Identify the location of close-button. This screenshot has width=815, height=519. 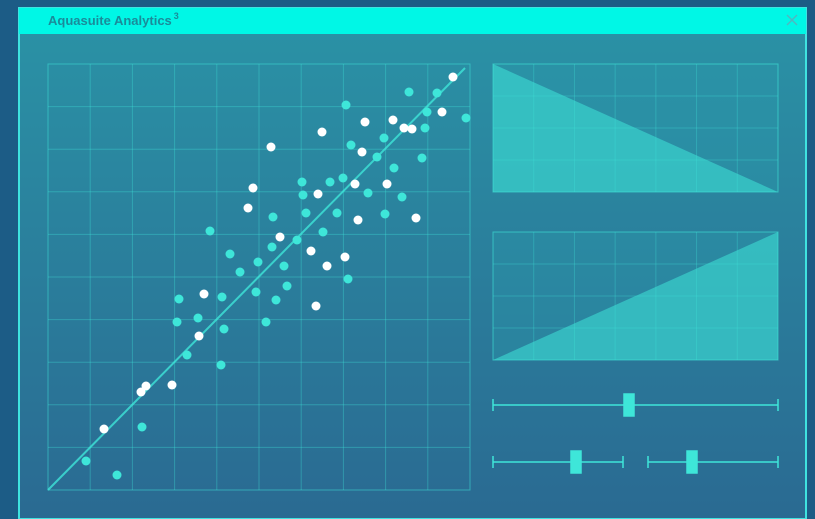
(792, 20).